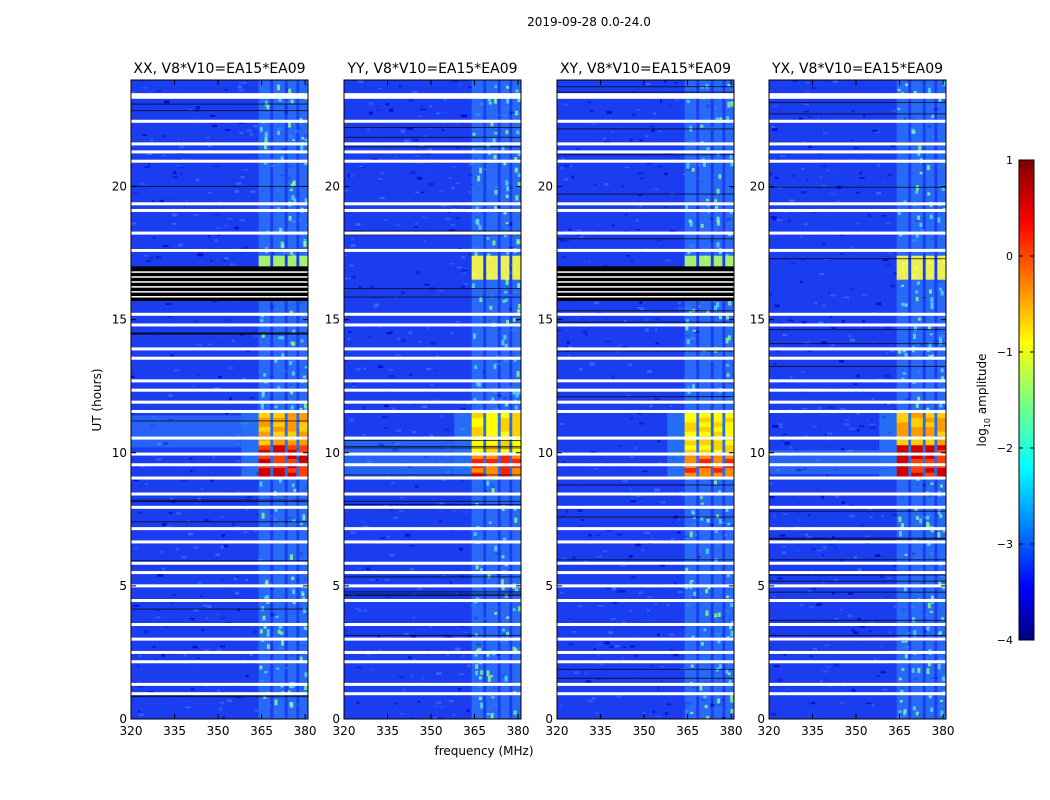 The height and width of the screenshot is (800, 1050). Describe the element at coordinates (432, 128) in the screenshot. I see `dark-row` at that location.